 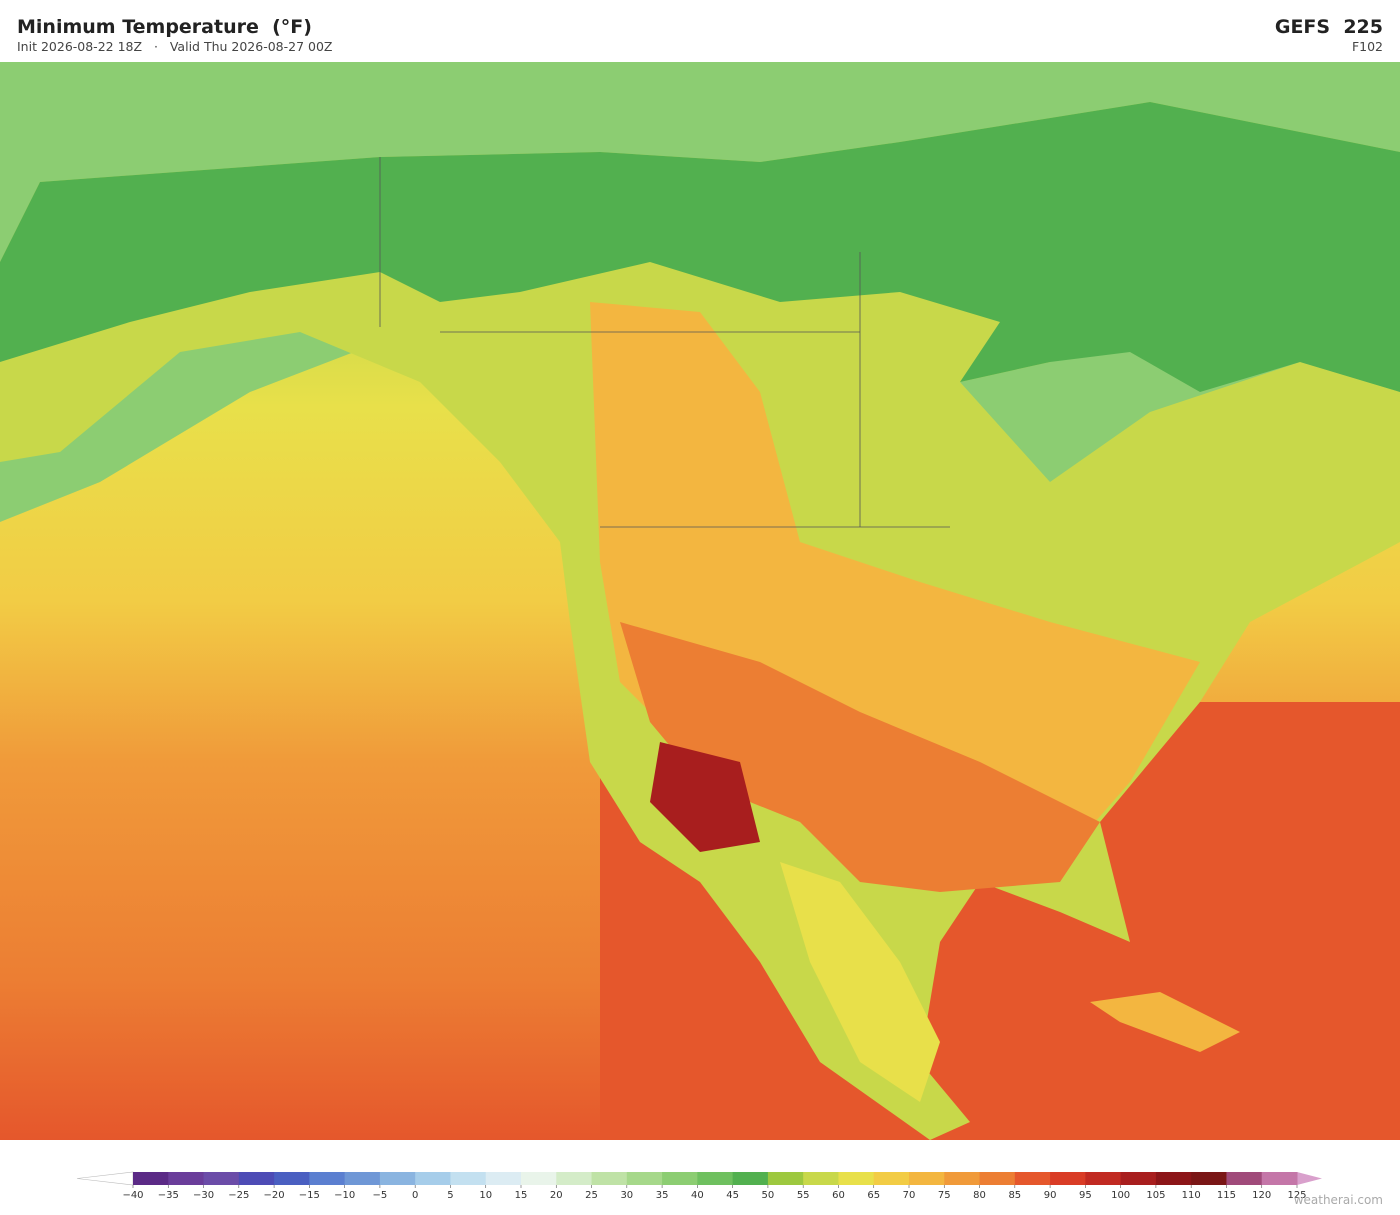 What do you see at coordinates (732, 1195) in the screenshot?
I see `colorbar-tick-label: 45` at bounding box center [732, 1195].